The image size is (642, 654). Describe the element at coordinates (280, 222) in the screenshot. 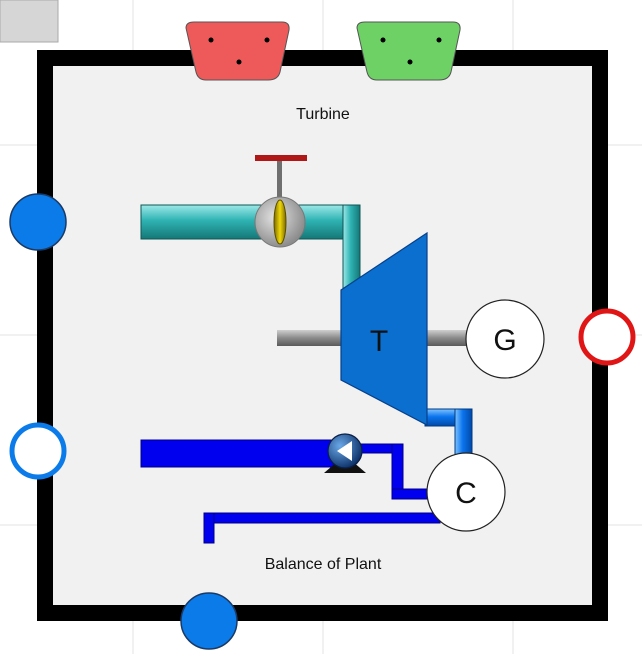

I see `valve-icon` at that location.